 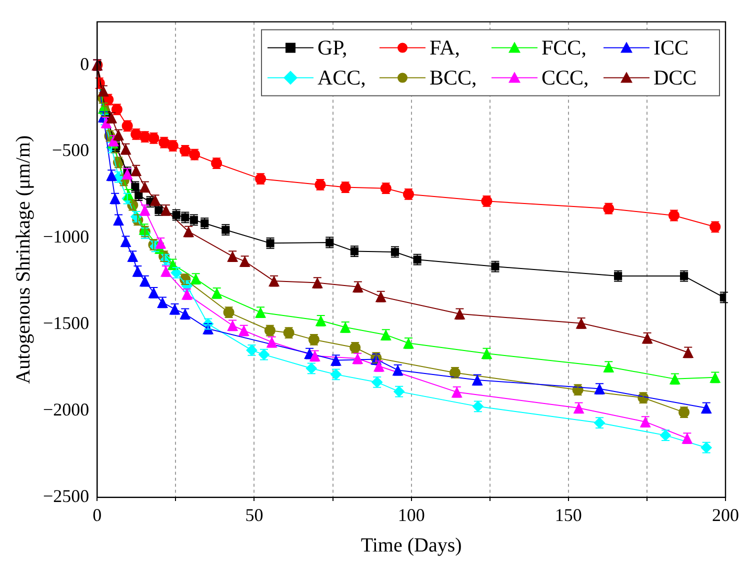 I want to click on legend-label: GP,, so click(x=333, y=47).